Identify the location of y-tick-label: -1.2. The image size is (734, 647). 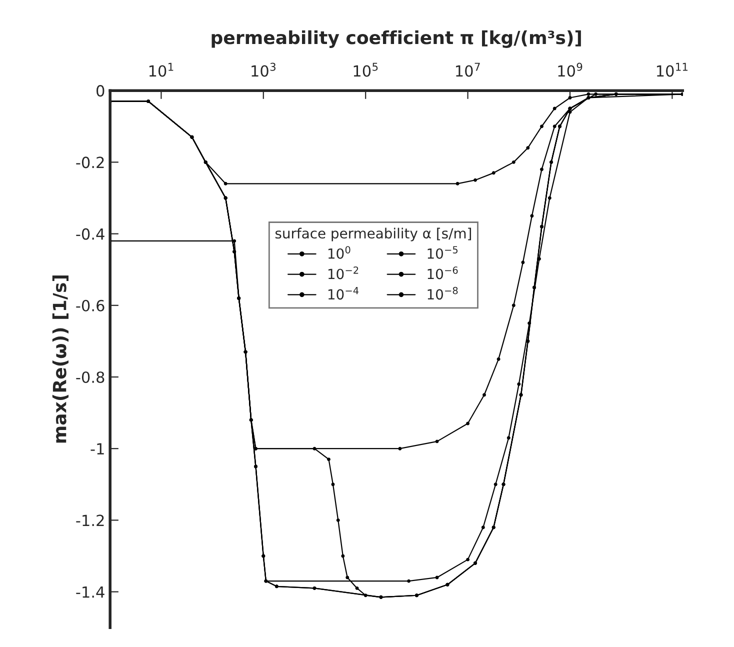
(90, 520).